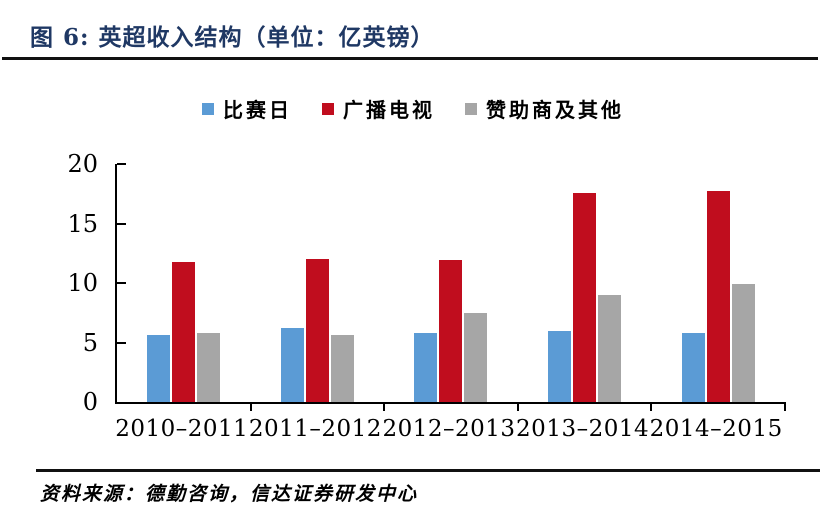 The height and width of the screenshot is (528, 826). I want to click on y-tick-label: 15, so click(82, 223).